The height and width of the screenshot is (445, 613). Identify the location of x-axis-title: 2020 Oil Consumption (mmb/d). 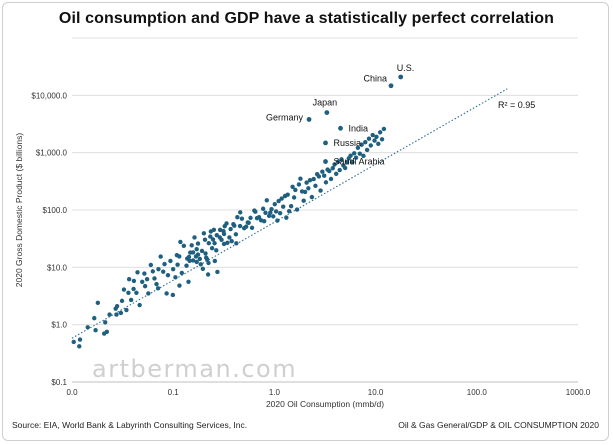
(325, 404).